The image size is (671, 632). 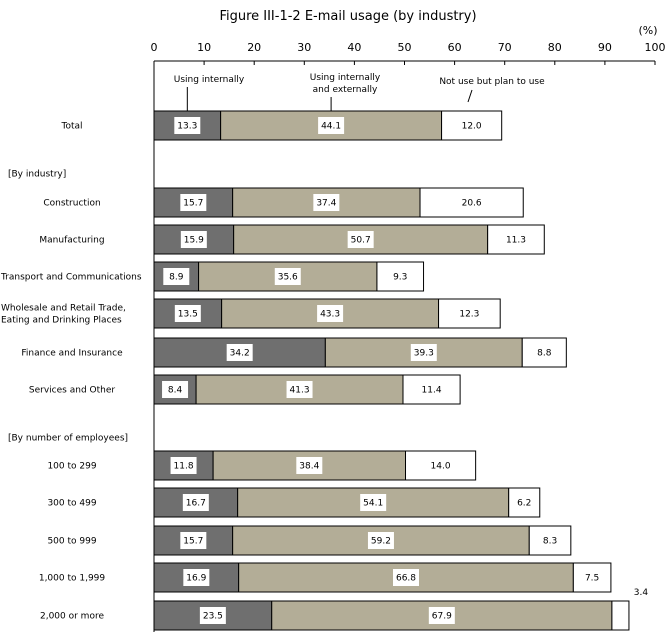 I want to click on data-label: 11.3, so click(x=516, y=241).